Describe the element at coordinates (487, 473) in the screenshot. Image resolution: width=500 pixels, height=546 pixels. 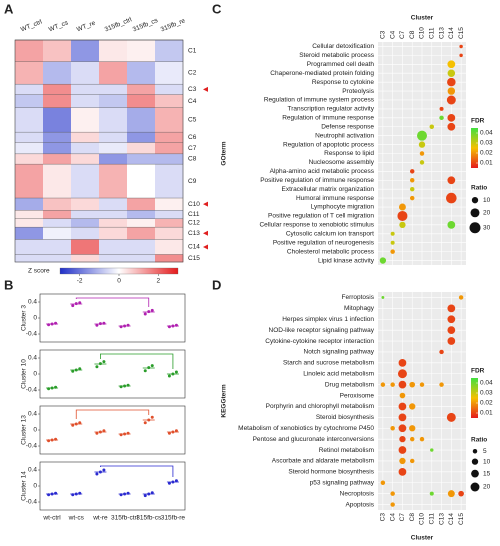
I see `ratio-legend-label: 15` at that location.